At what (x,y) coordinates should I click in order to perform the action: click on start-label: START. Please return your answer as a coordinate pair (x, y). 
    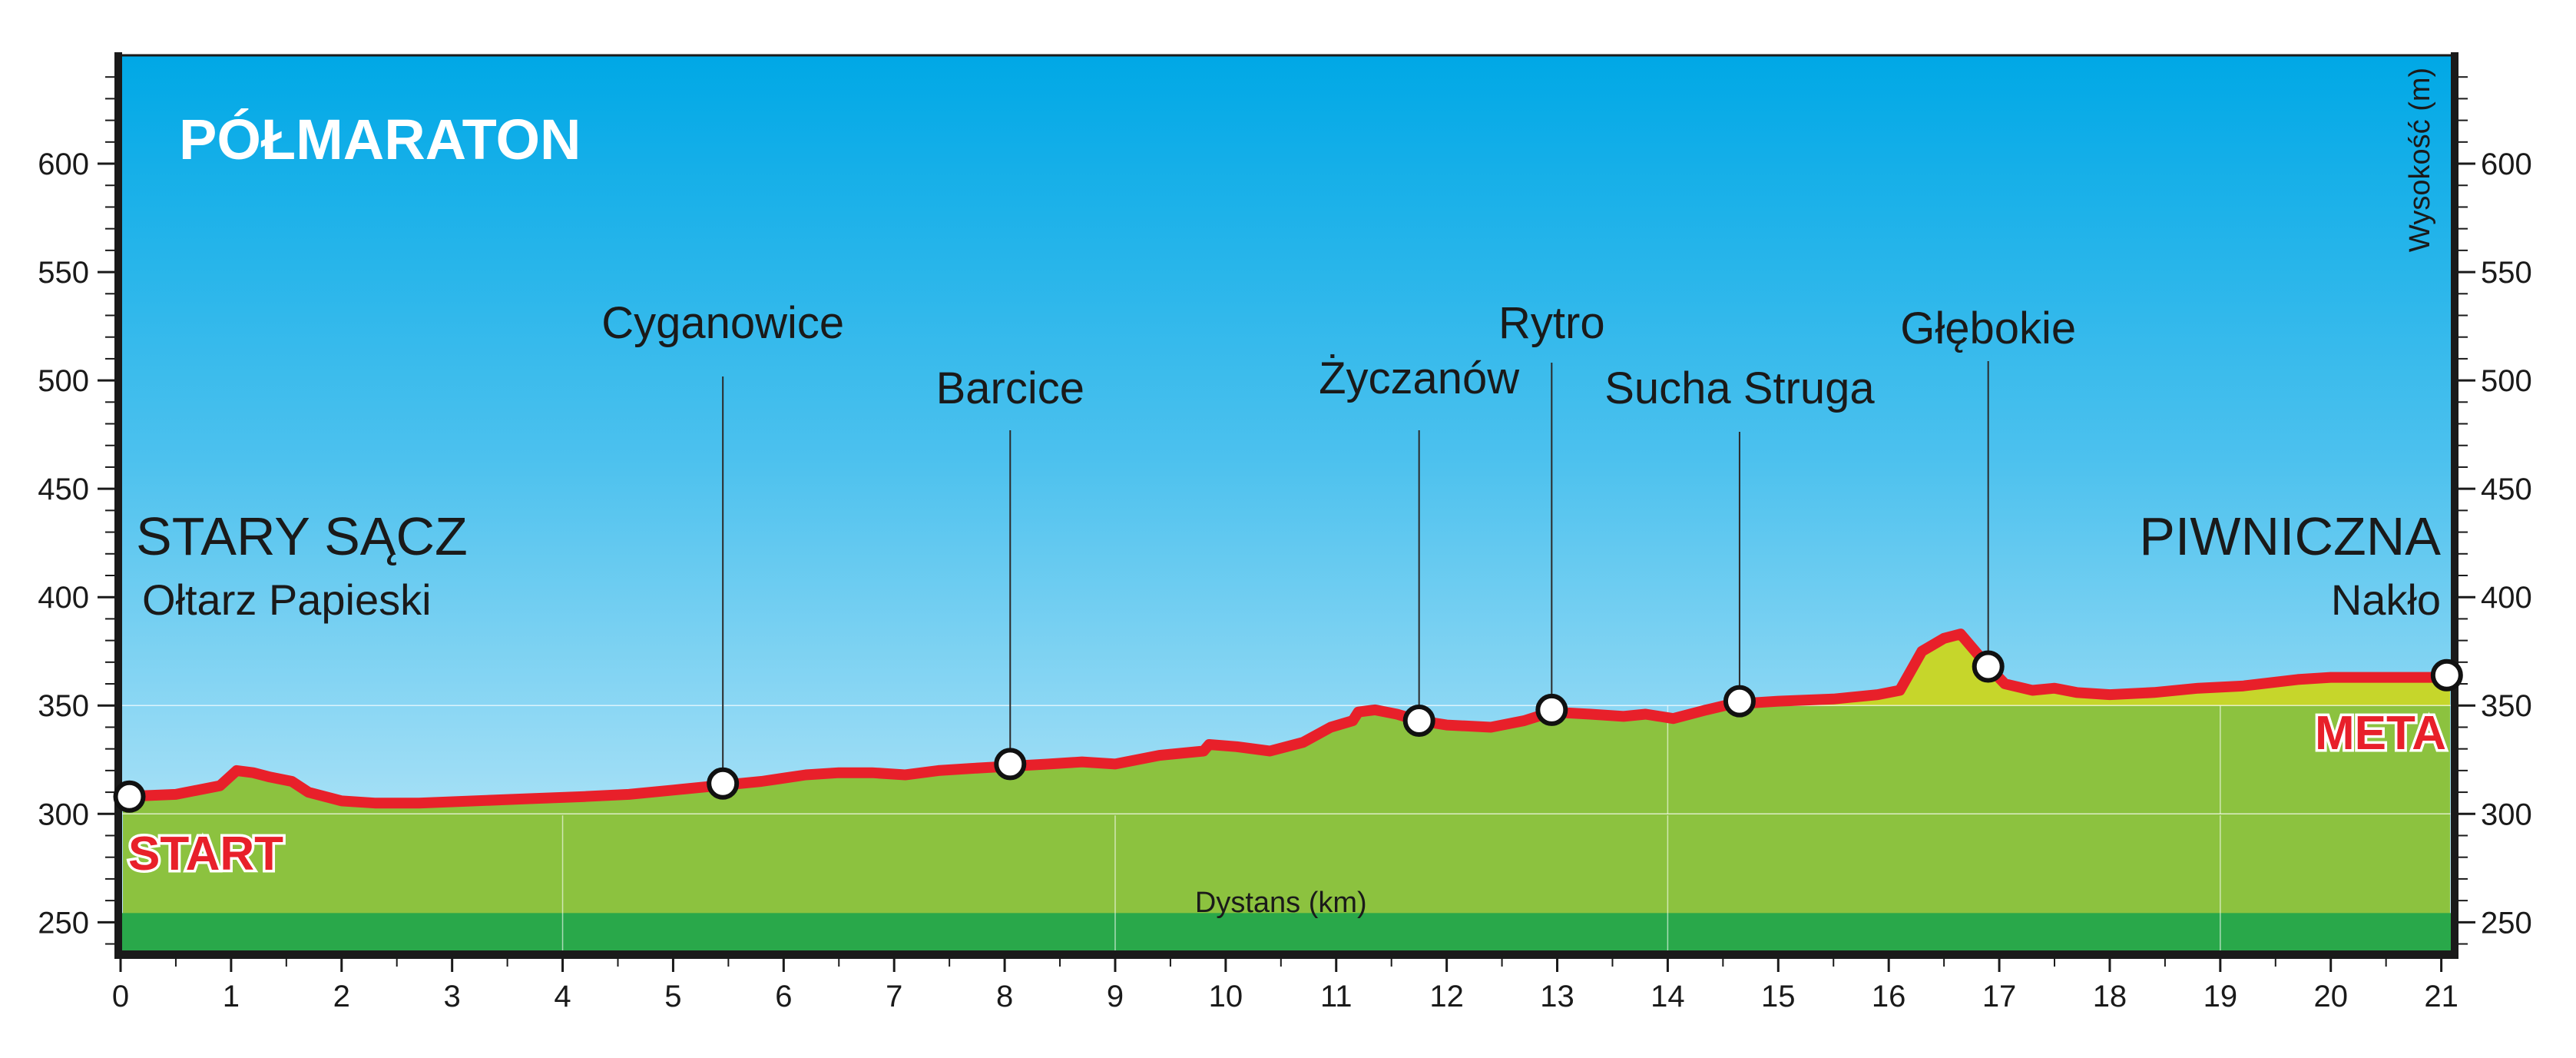
    Looking at the image, I should click on (205, 854).